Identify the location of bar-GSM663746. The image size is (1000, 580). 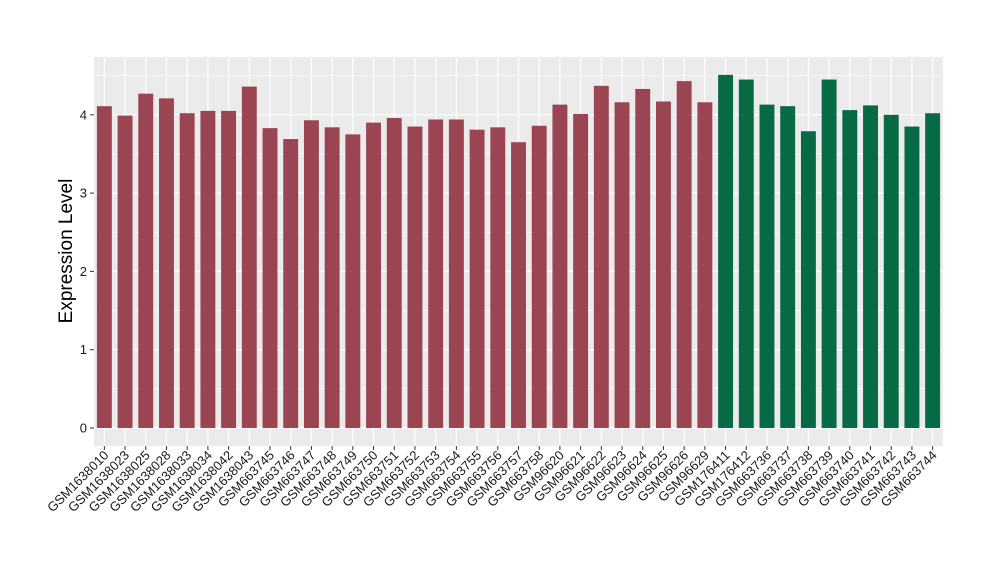
(291, 283).